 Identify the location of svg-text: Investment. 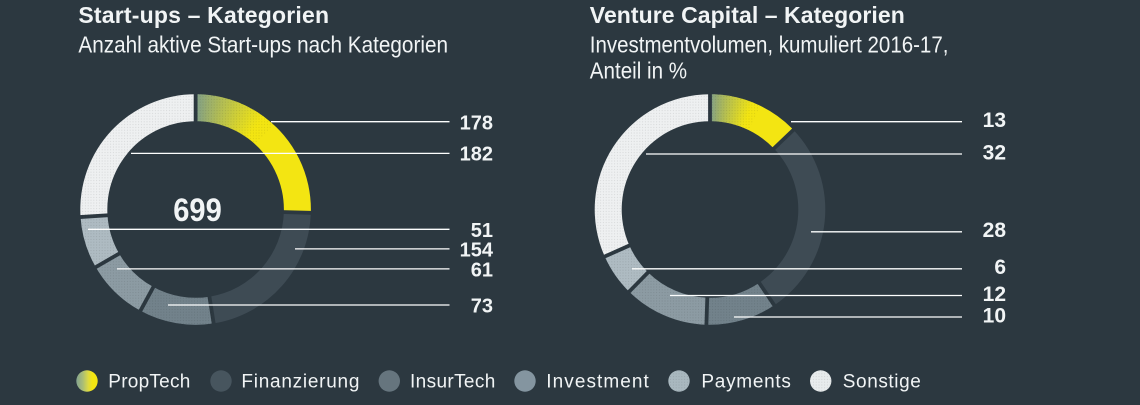
(597, 382).